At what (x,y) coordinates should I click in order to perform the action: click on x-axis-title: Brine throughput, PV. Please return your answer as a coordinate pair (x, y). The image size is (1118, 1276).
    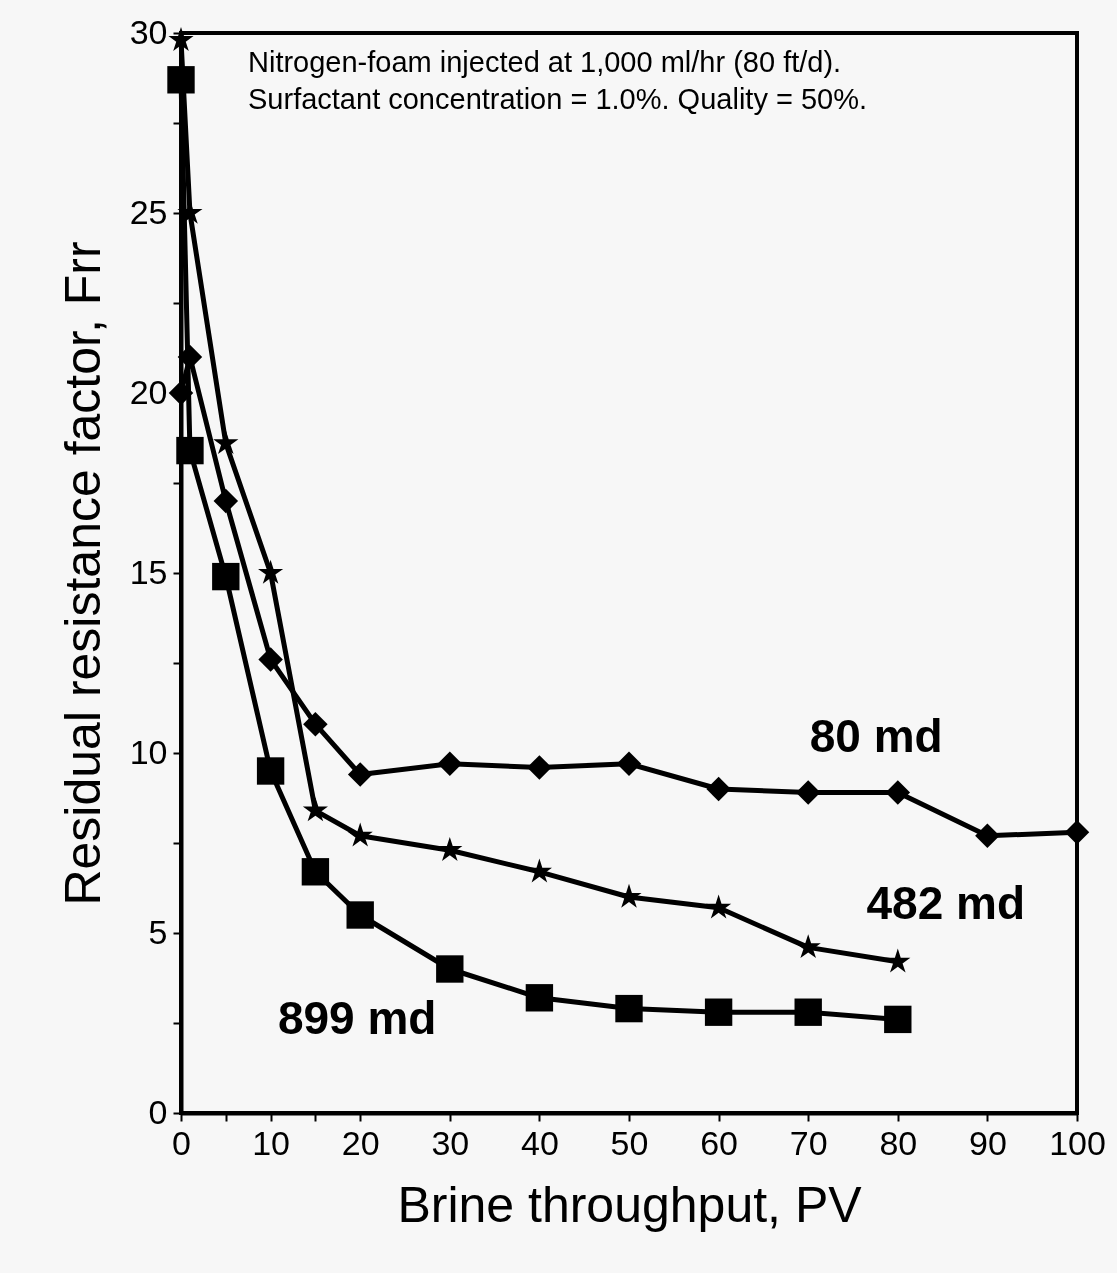
    Looking at the image, I should click on (630, 1204).